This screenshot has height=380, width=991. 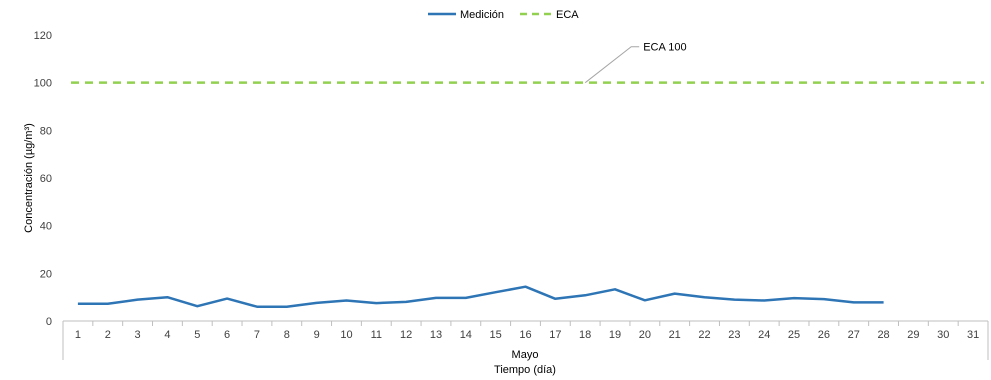 I want to click on x-tick-label: 4, so click(x=167, y=335).